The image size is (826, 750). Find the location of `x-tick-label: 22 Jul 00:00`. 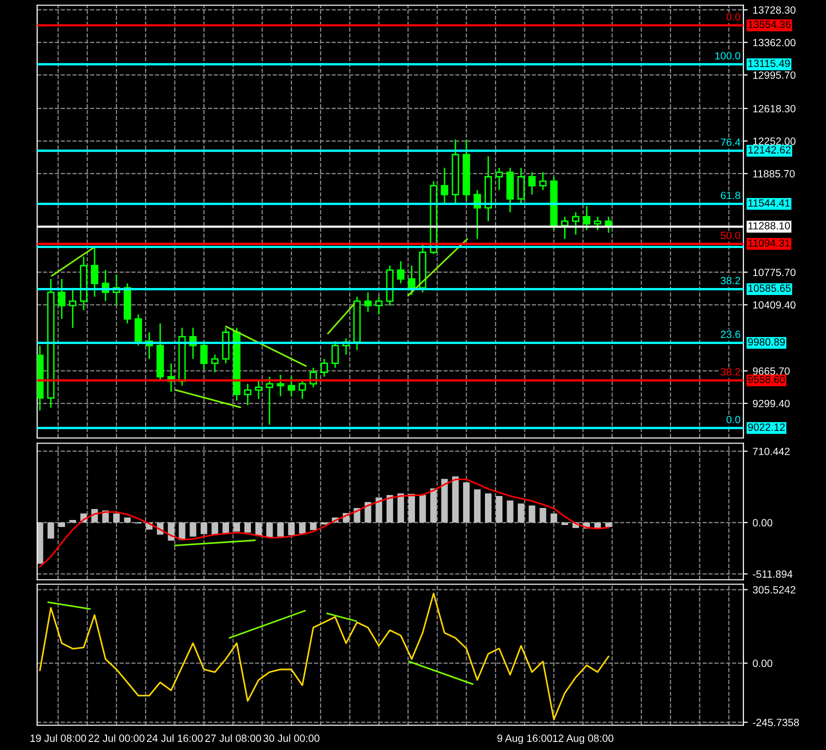

x-tick-label: 22 Jul 00:00 is located at coordinates (116, 738).